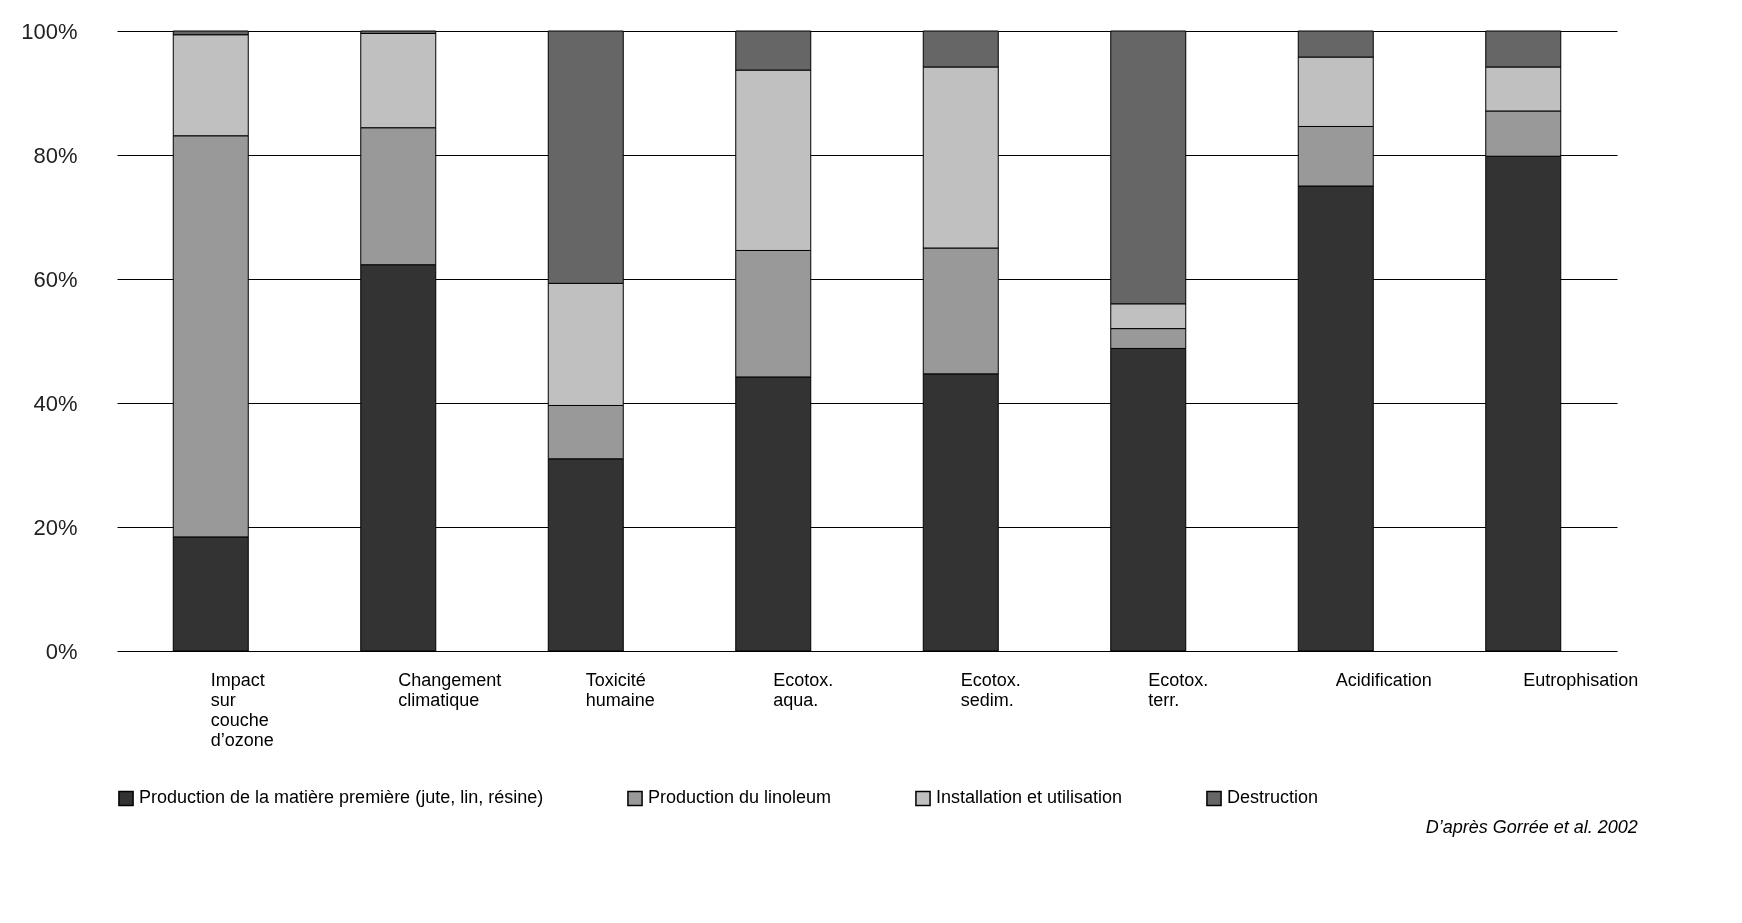 The image size is (1742, 923). I want to click on x-tick-label: Eutrophisation, so click(1581, 679).